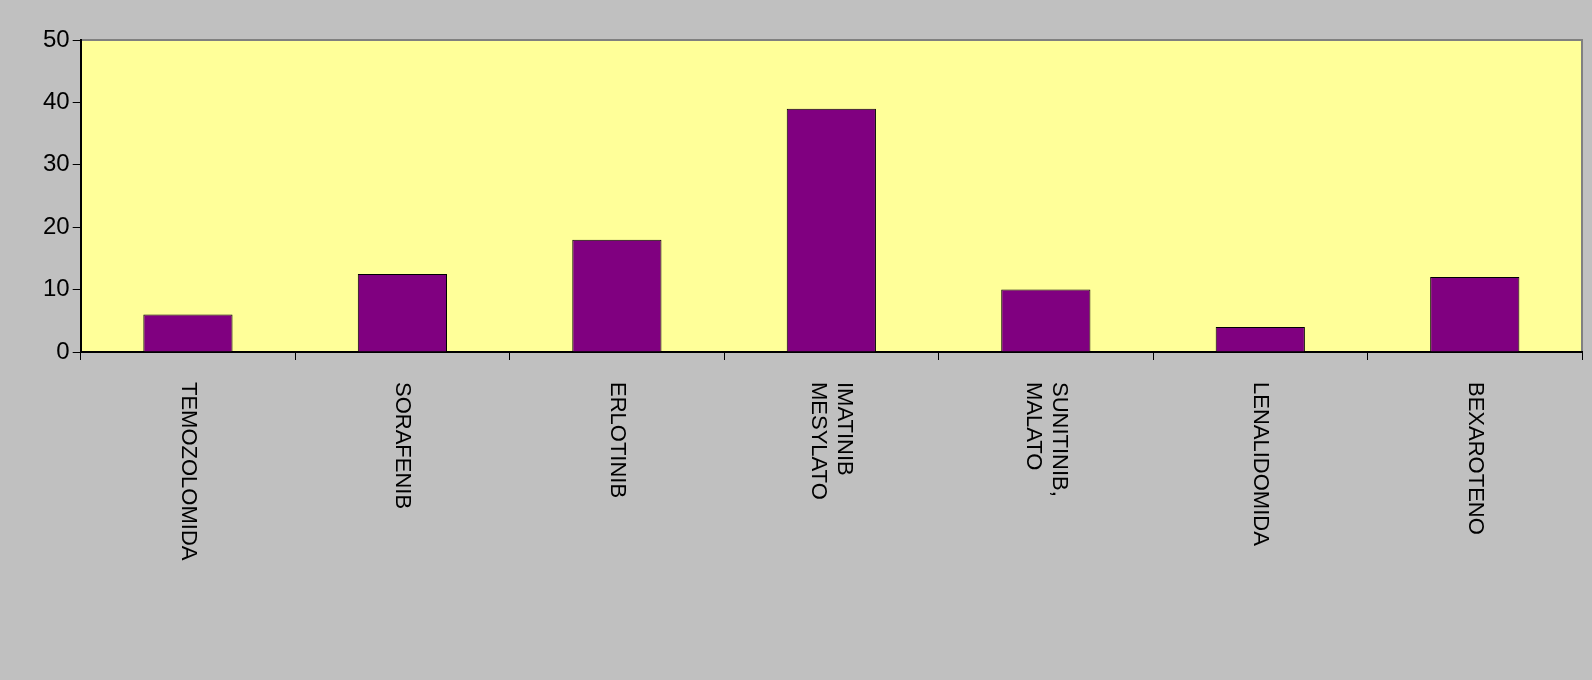 Image resolution: width=1592 pixels, height=680 pixels. I want to click on y-tick-label: 10, so click(56, 288).